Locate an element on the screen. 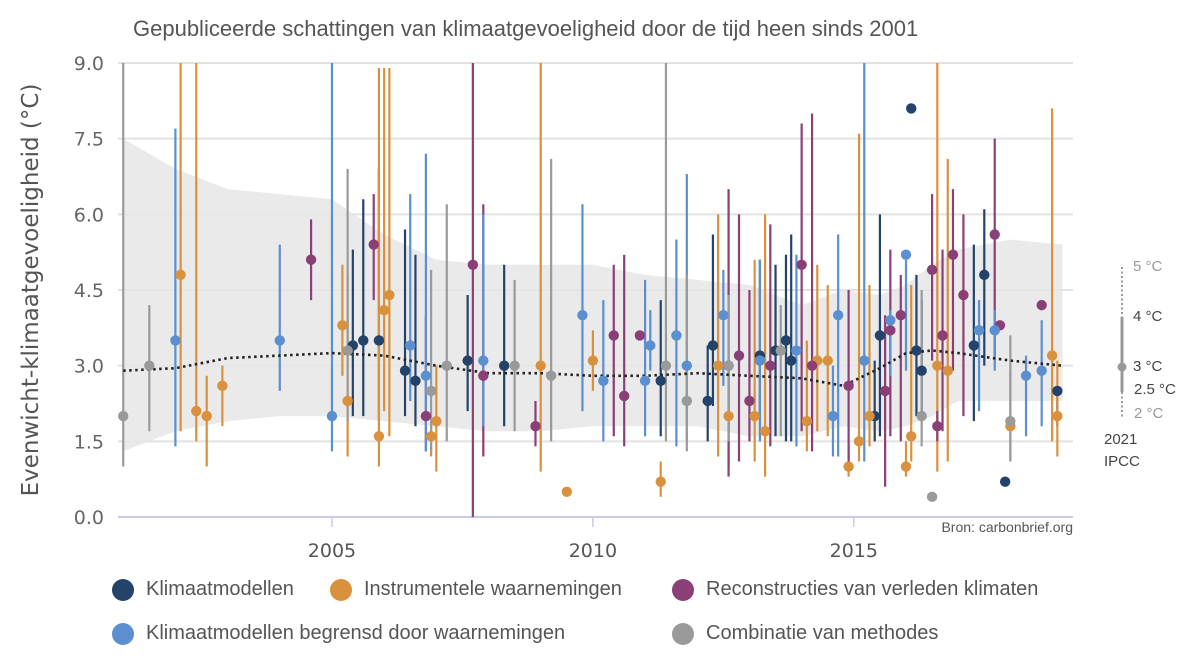 The image size is (1200, 664). ipcc-label-2: 2 °C is located at coordinates (1149, 413).